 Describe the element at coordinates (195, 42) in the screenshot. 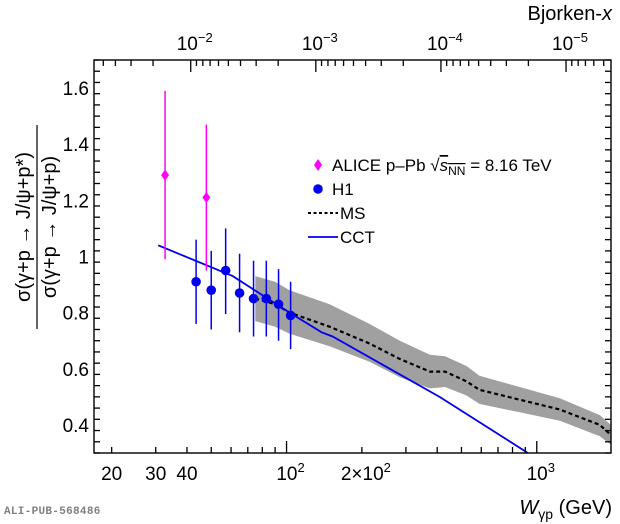

I see `top-tick-label: 10⁻²` at that location.